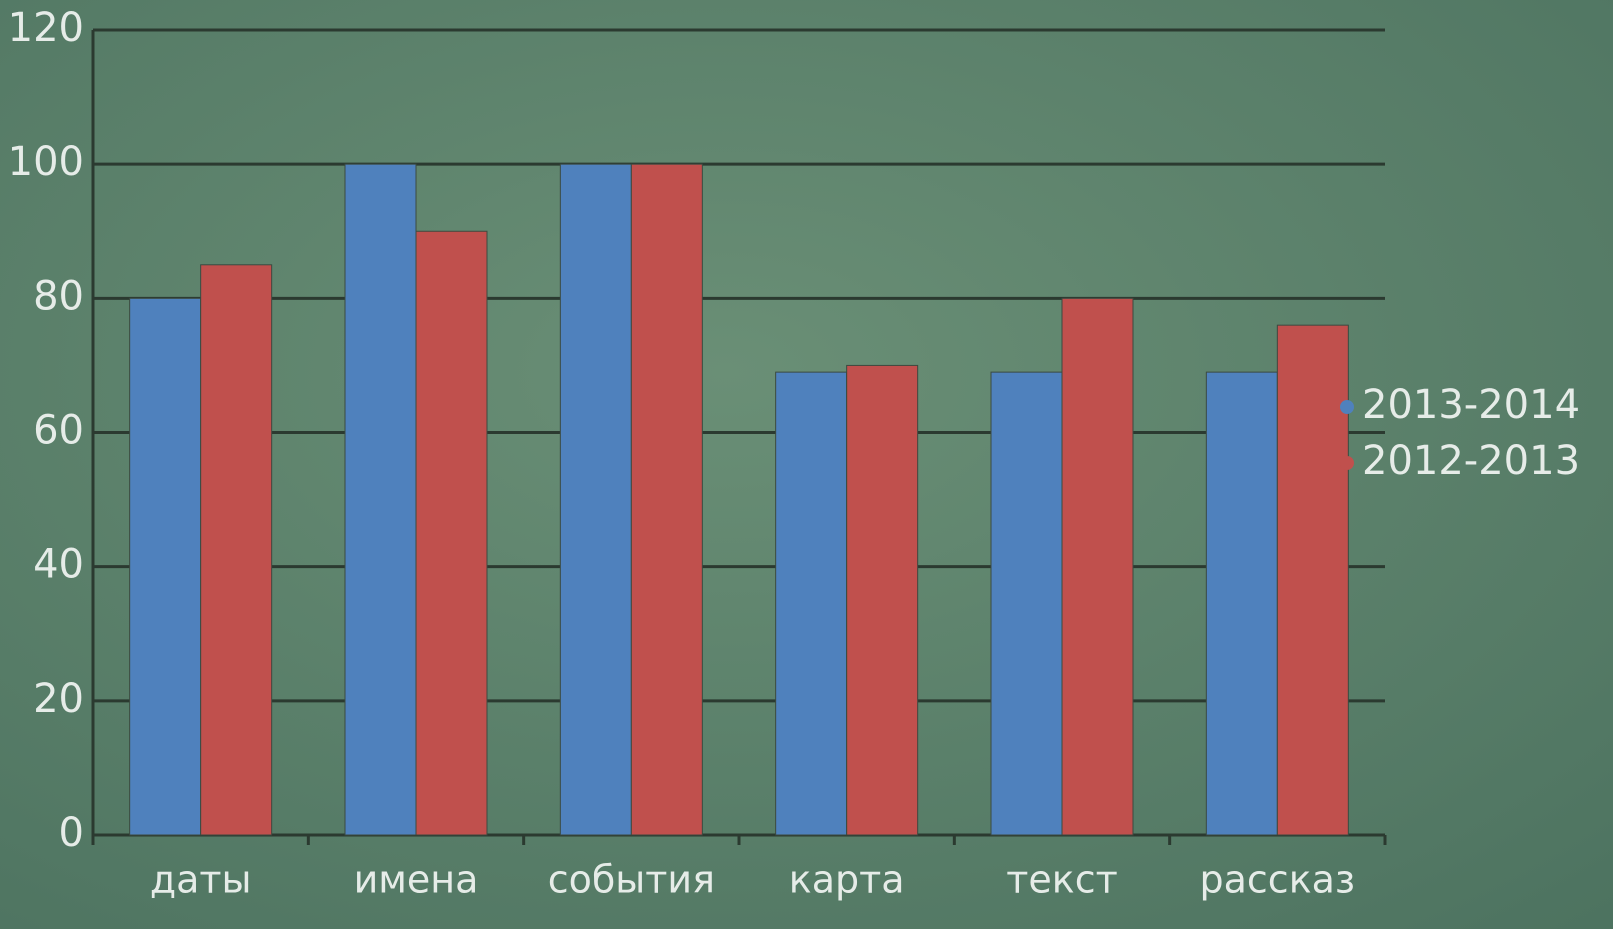 The height and width of the screenshot is (929, 1613). Describe the element at coordinates (71, 833) in the screenshot. I see `y-tick-label: 0` at that location.